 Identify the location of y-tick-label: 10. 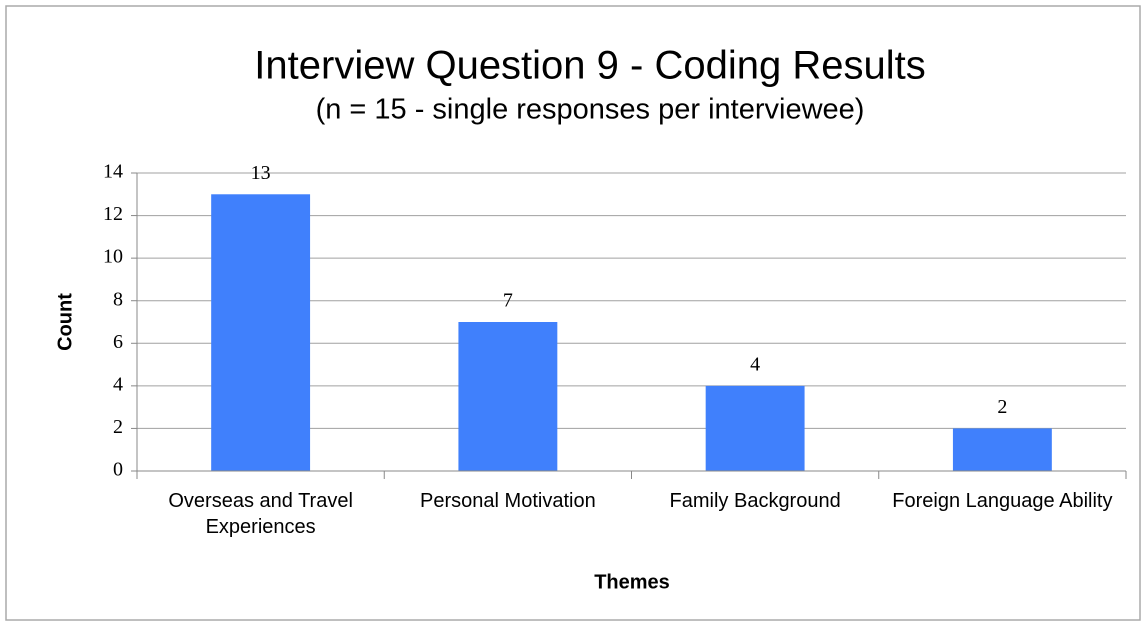
(113, 257).